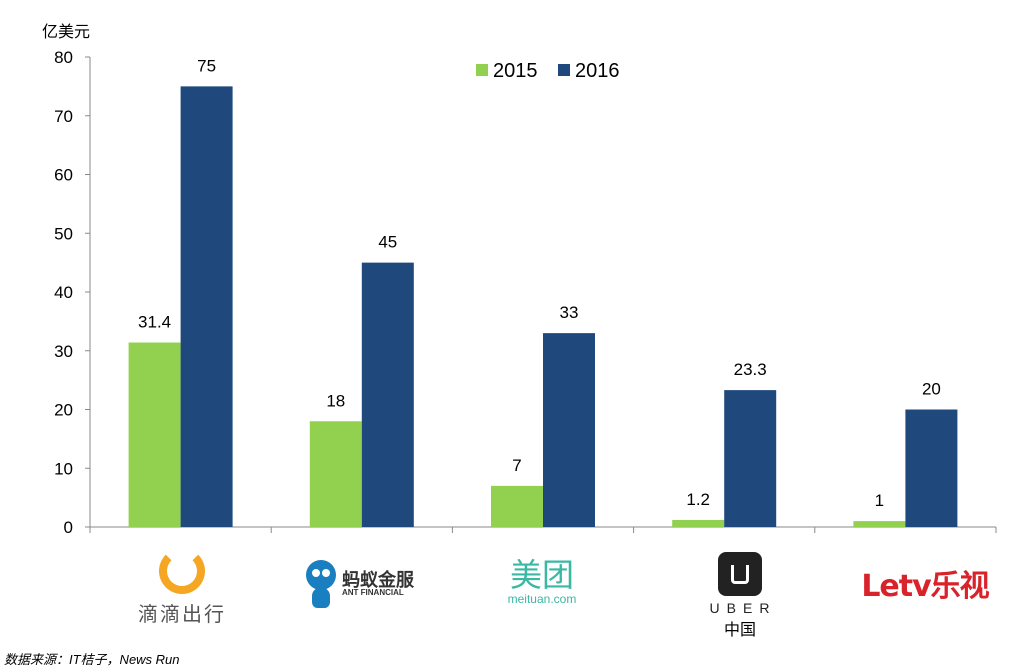  What do you see at coordinates (743, 608) in the screenshot?
I see `uber-logo-text: UBER` at bounding box center [743, 608].